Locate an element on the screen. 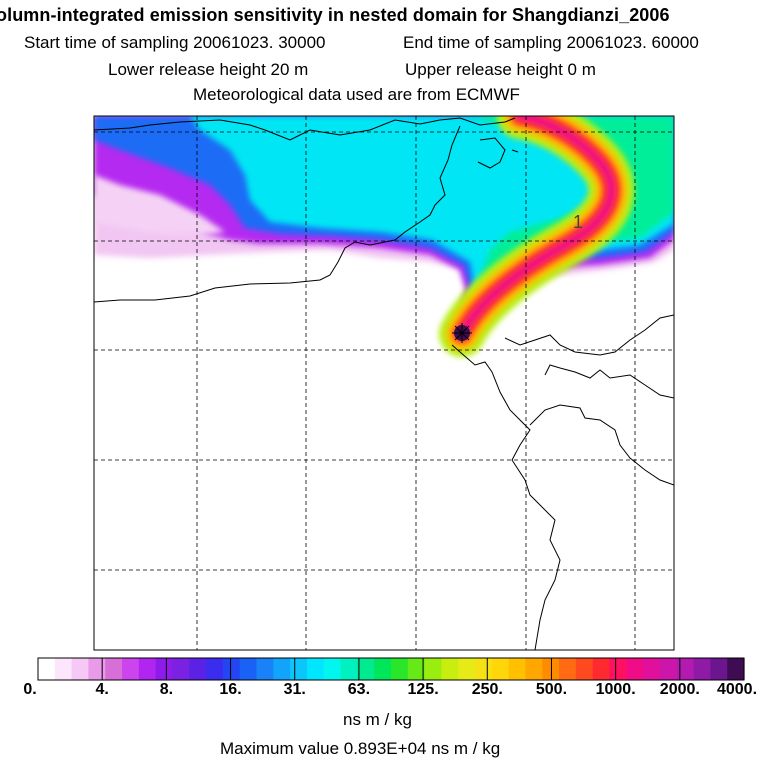  colorbar-tick-label: 8. is located at coordinates (166, 689).